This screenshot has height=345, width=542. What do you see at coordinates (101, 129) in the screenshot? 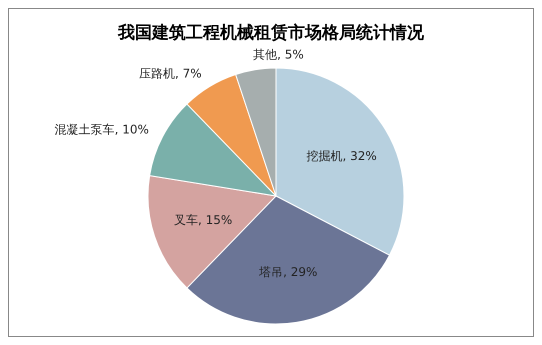
I see `slice-label: 混凝土泵车, 10%` at bounding box center [101, 129].